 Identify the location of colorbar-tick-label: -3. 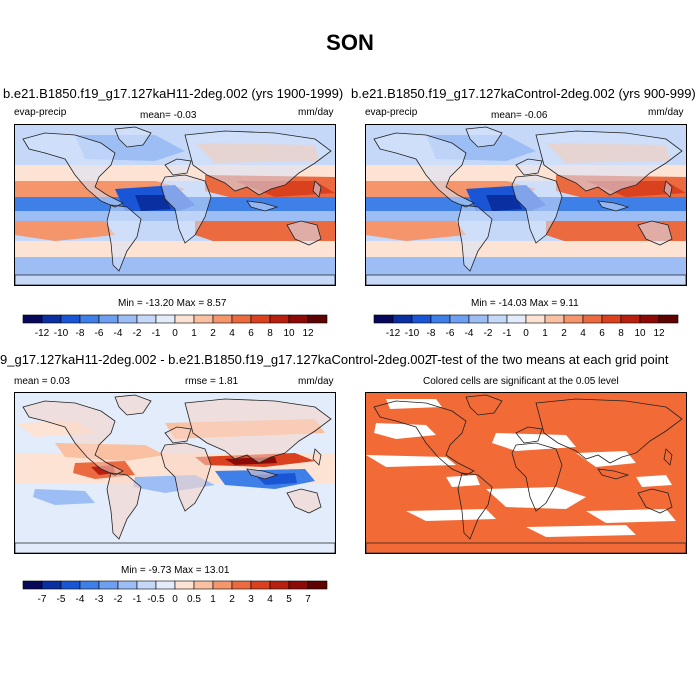
(99, 599).